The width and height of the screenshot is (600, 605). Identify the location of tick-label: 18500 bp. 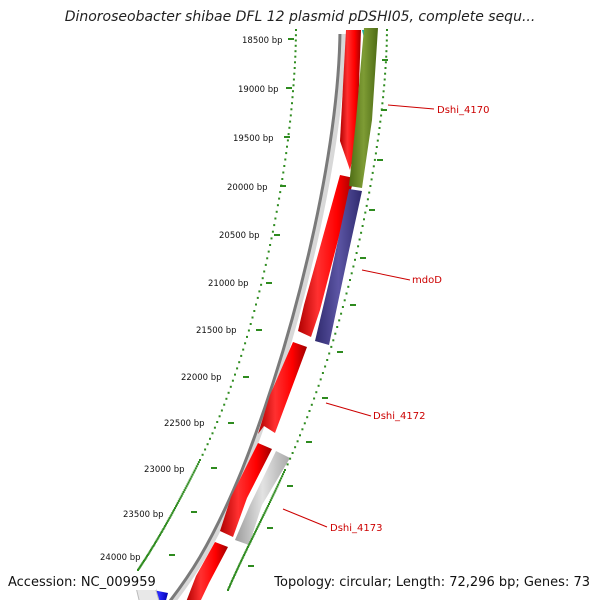
(262, 41).